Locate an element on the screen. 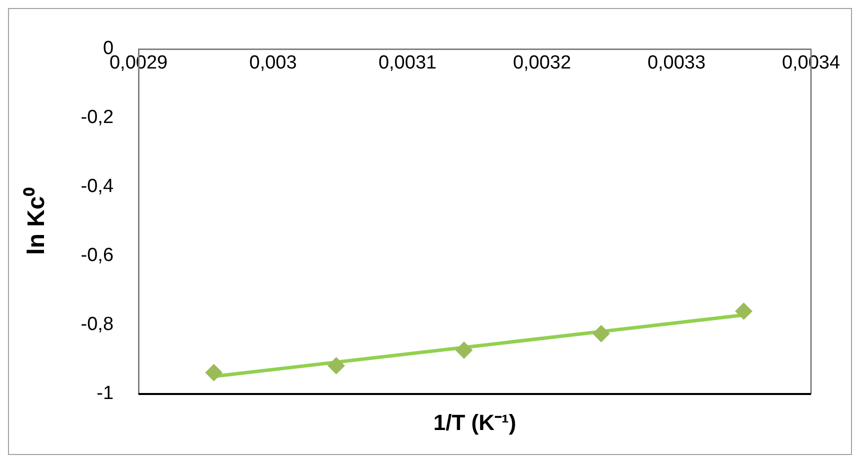 The width and height of the screenshot is (860, 463). y-tick-label: -1 is located at coordinates (105, 393).